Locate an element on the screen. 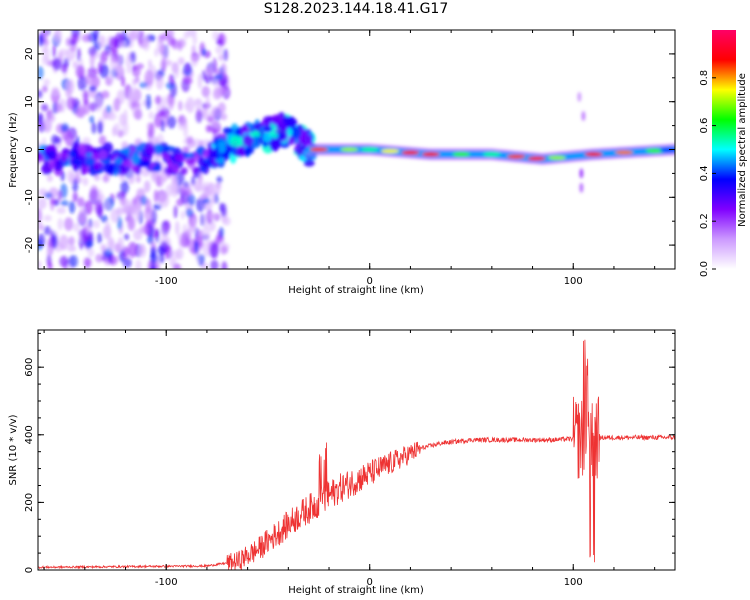 The height and width of the screenshot is (600, 750). heatmap-streak is located at coordinates (579, 96).